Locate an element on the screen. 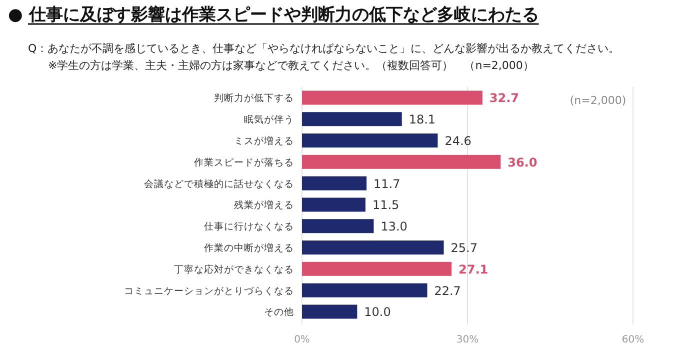 This screenshot has height=348, width=686. data-label: 24.6 is located at coordinates (458, 141).